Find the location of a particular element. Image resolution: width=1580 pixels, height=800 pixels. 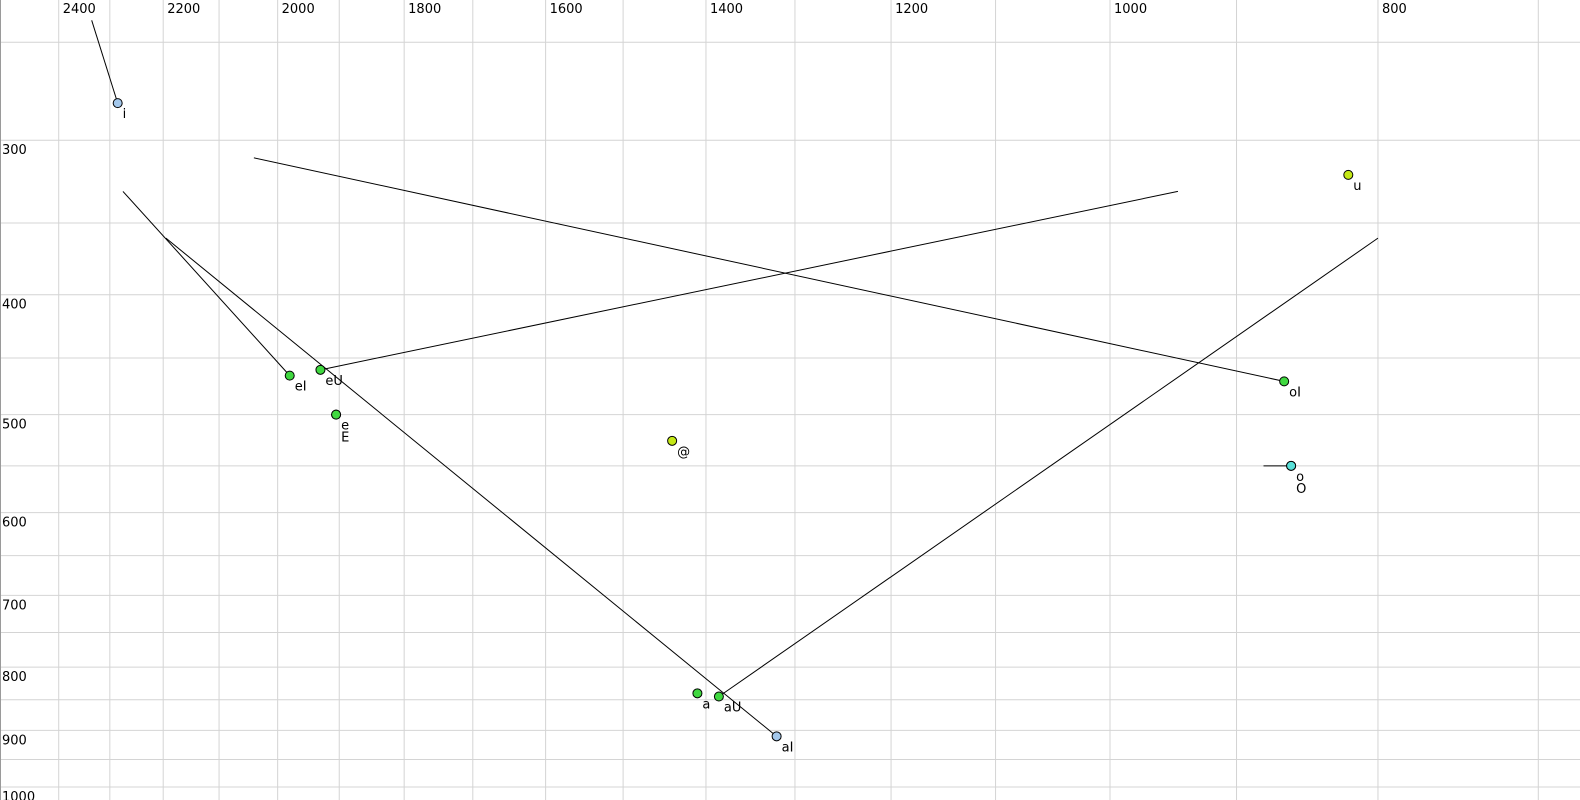

vowel-point-a is located at coordinates (697, 693).